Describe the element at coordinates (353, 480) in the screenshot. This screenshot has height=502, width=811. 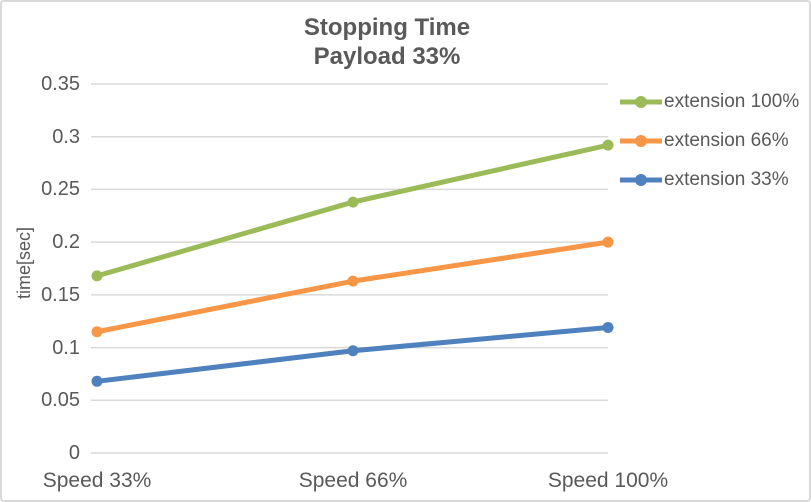
I see `x-axis-label: Speed 66%` at that location.